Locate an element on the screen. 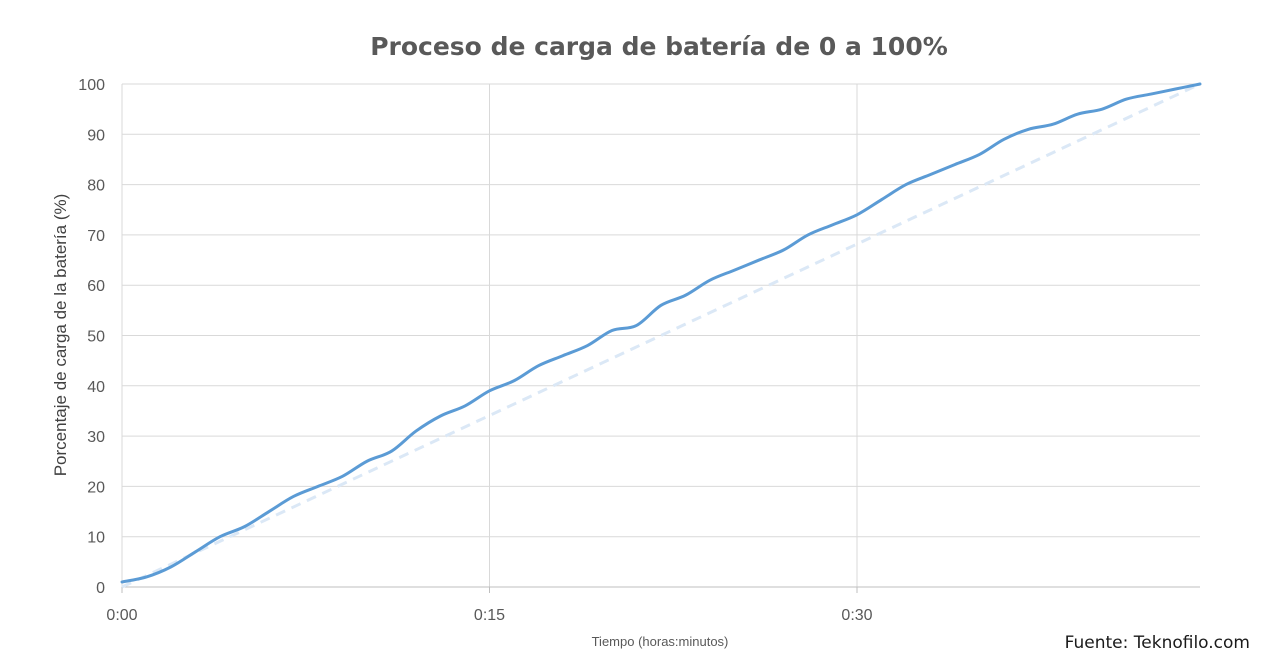 The width and height of the screenshot is (1264, 664). chart-title: Proceso de carga de batería de 0 a 100% is located at coordinates (659, 46).